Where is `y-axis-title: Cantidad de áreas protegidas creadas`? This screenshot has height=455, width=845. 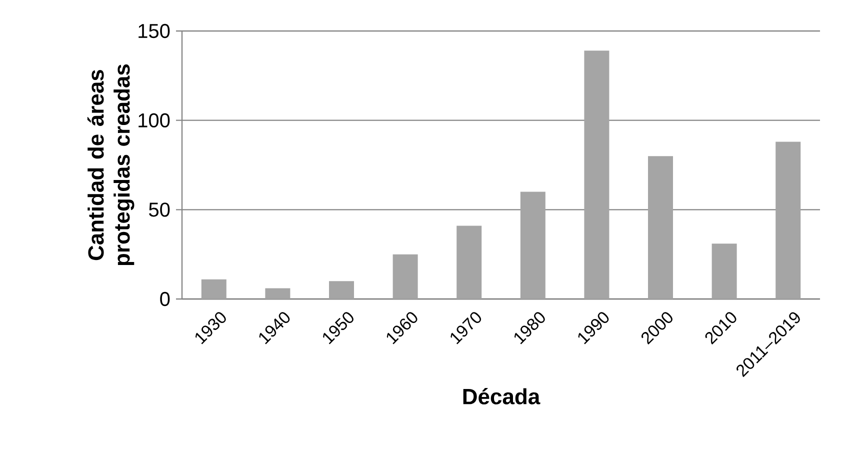
y-axis-title: Cantidad de áreas protegidas creadas is located at coordinates (110, 165).